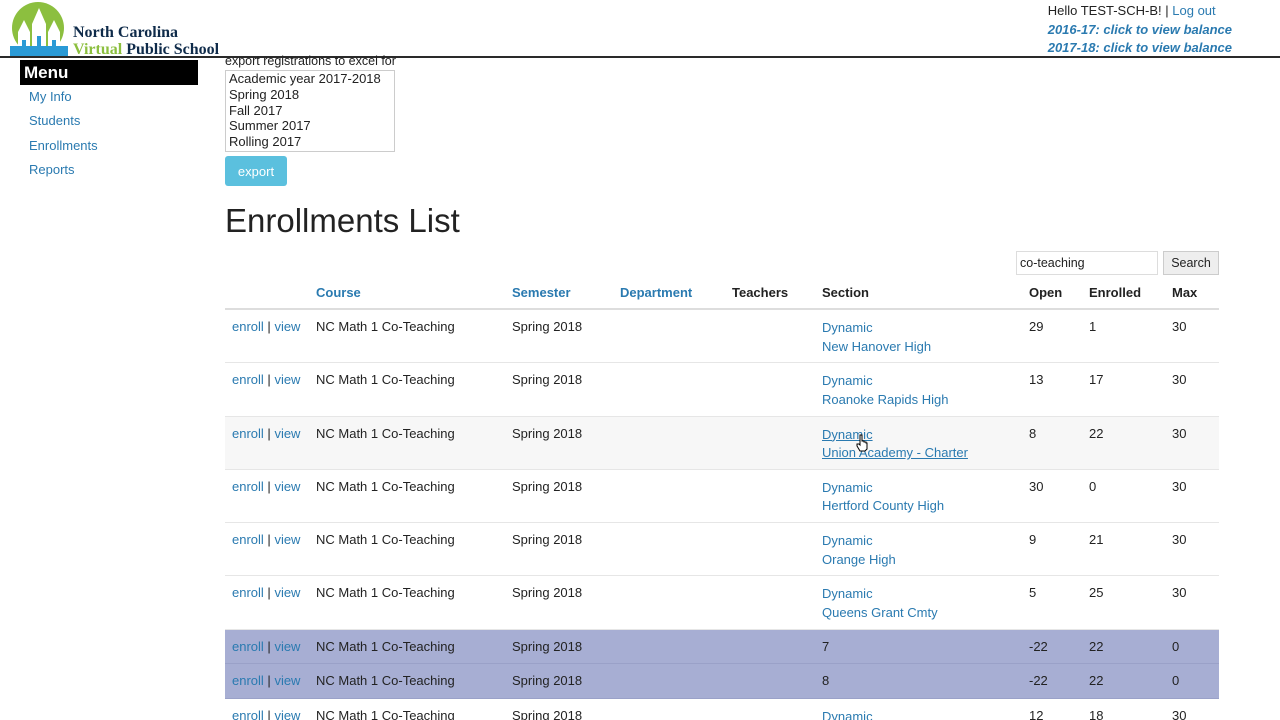 The width and height of the screenshot is (1280, 720). I want to click on section-school-link: New Hanover High, so click(877, 346).